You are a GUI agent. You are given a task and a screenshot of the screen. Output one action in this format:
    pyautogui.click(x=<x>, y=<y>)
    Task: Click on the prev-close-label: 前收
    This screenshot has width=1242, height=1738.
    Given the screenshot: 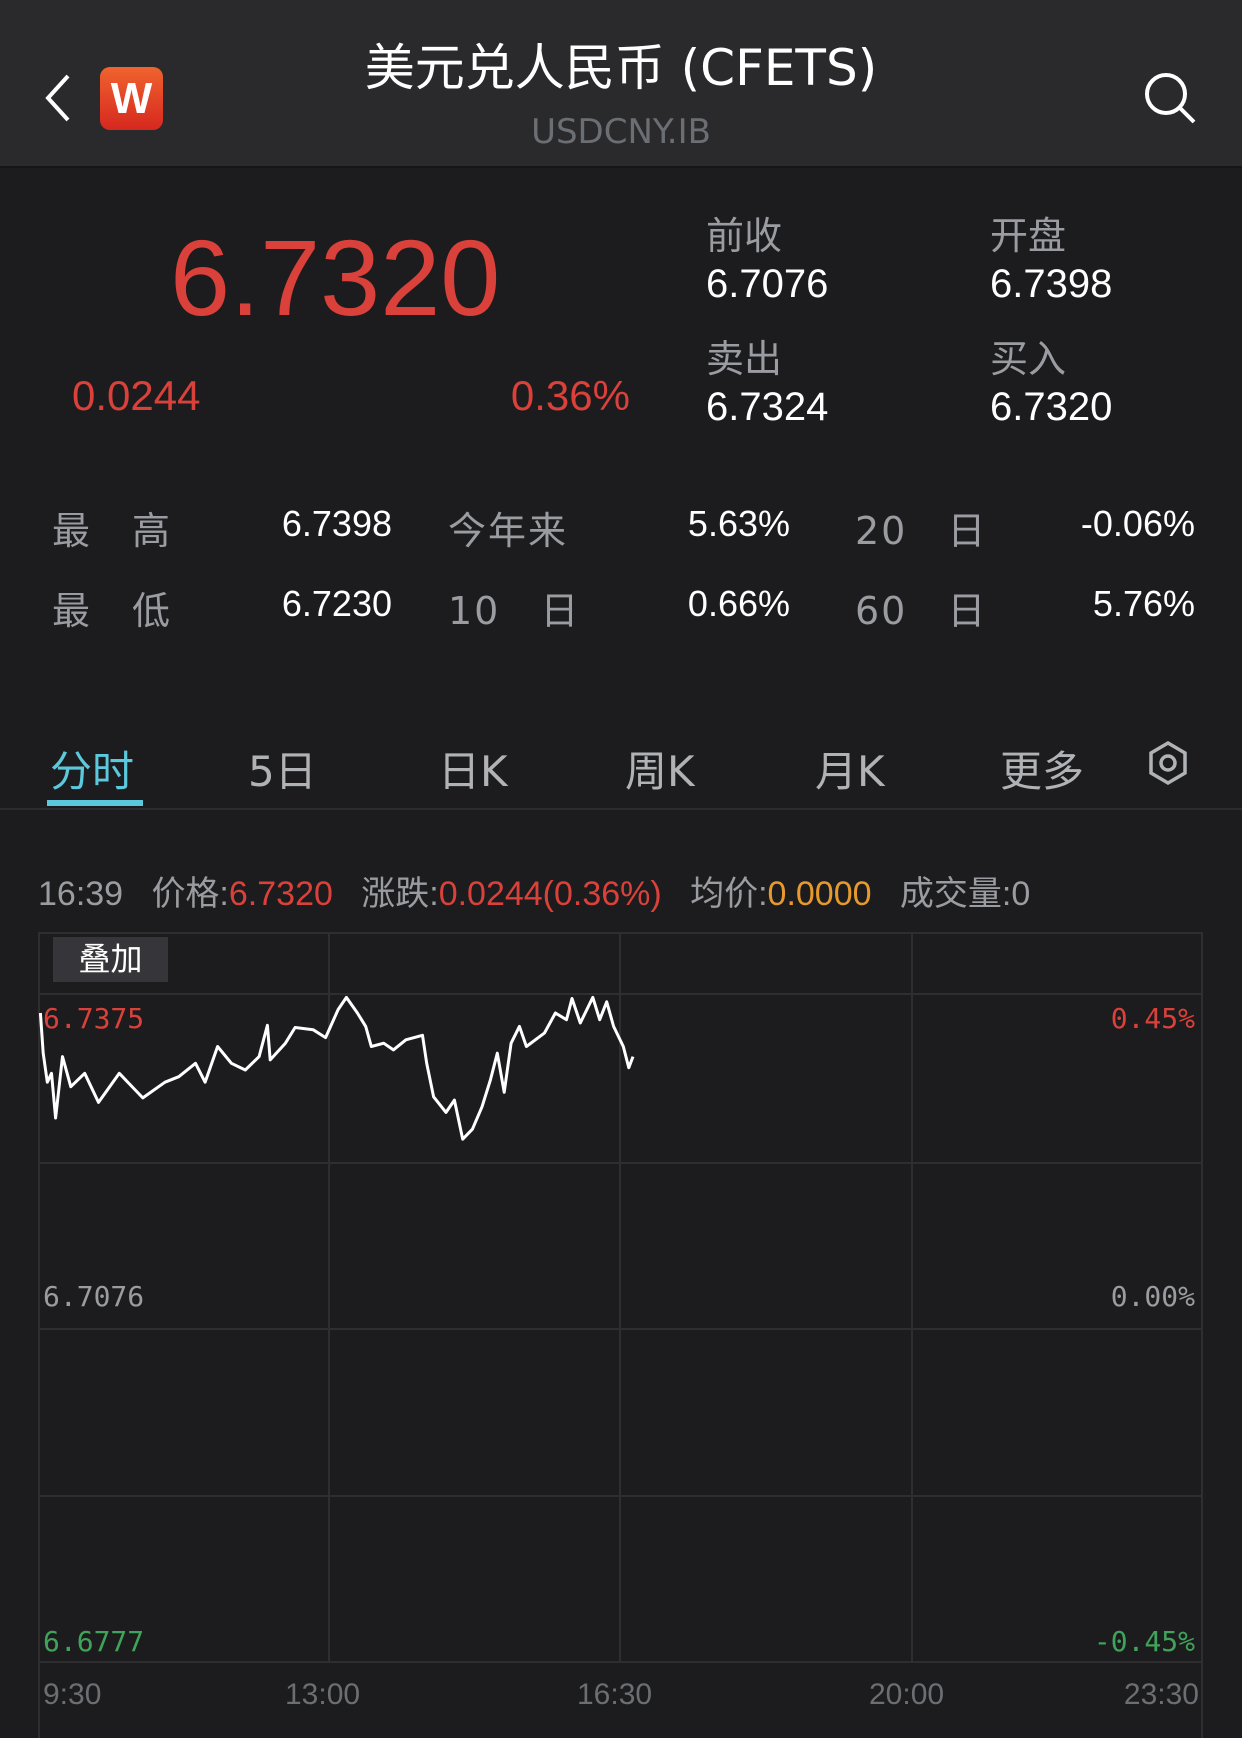 What is the action you would take?
    pyautogui.click(x=744, y=236)
    